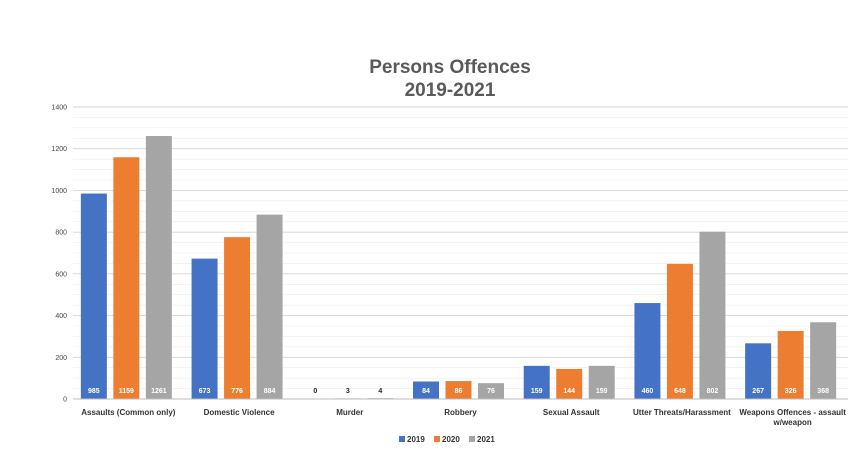  I want to click on legend-swatch-2021, so click(472, 439).